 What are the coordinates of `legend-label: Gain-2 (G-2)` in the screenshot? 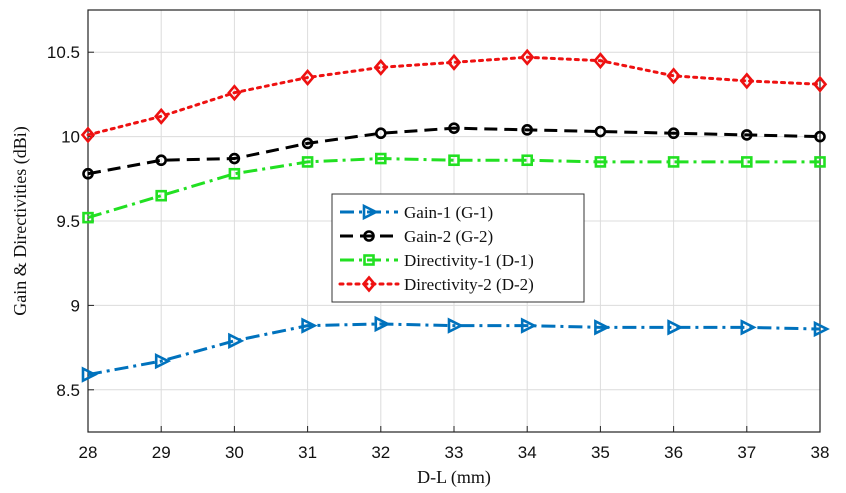 It's located at (448, 236).